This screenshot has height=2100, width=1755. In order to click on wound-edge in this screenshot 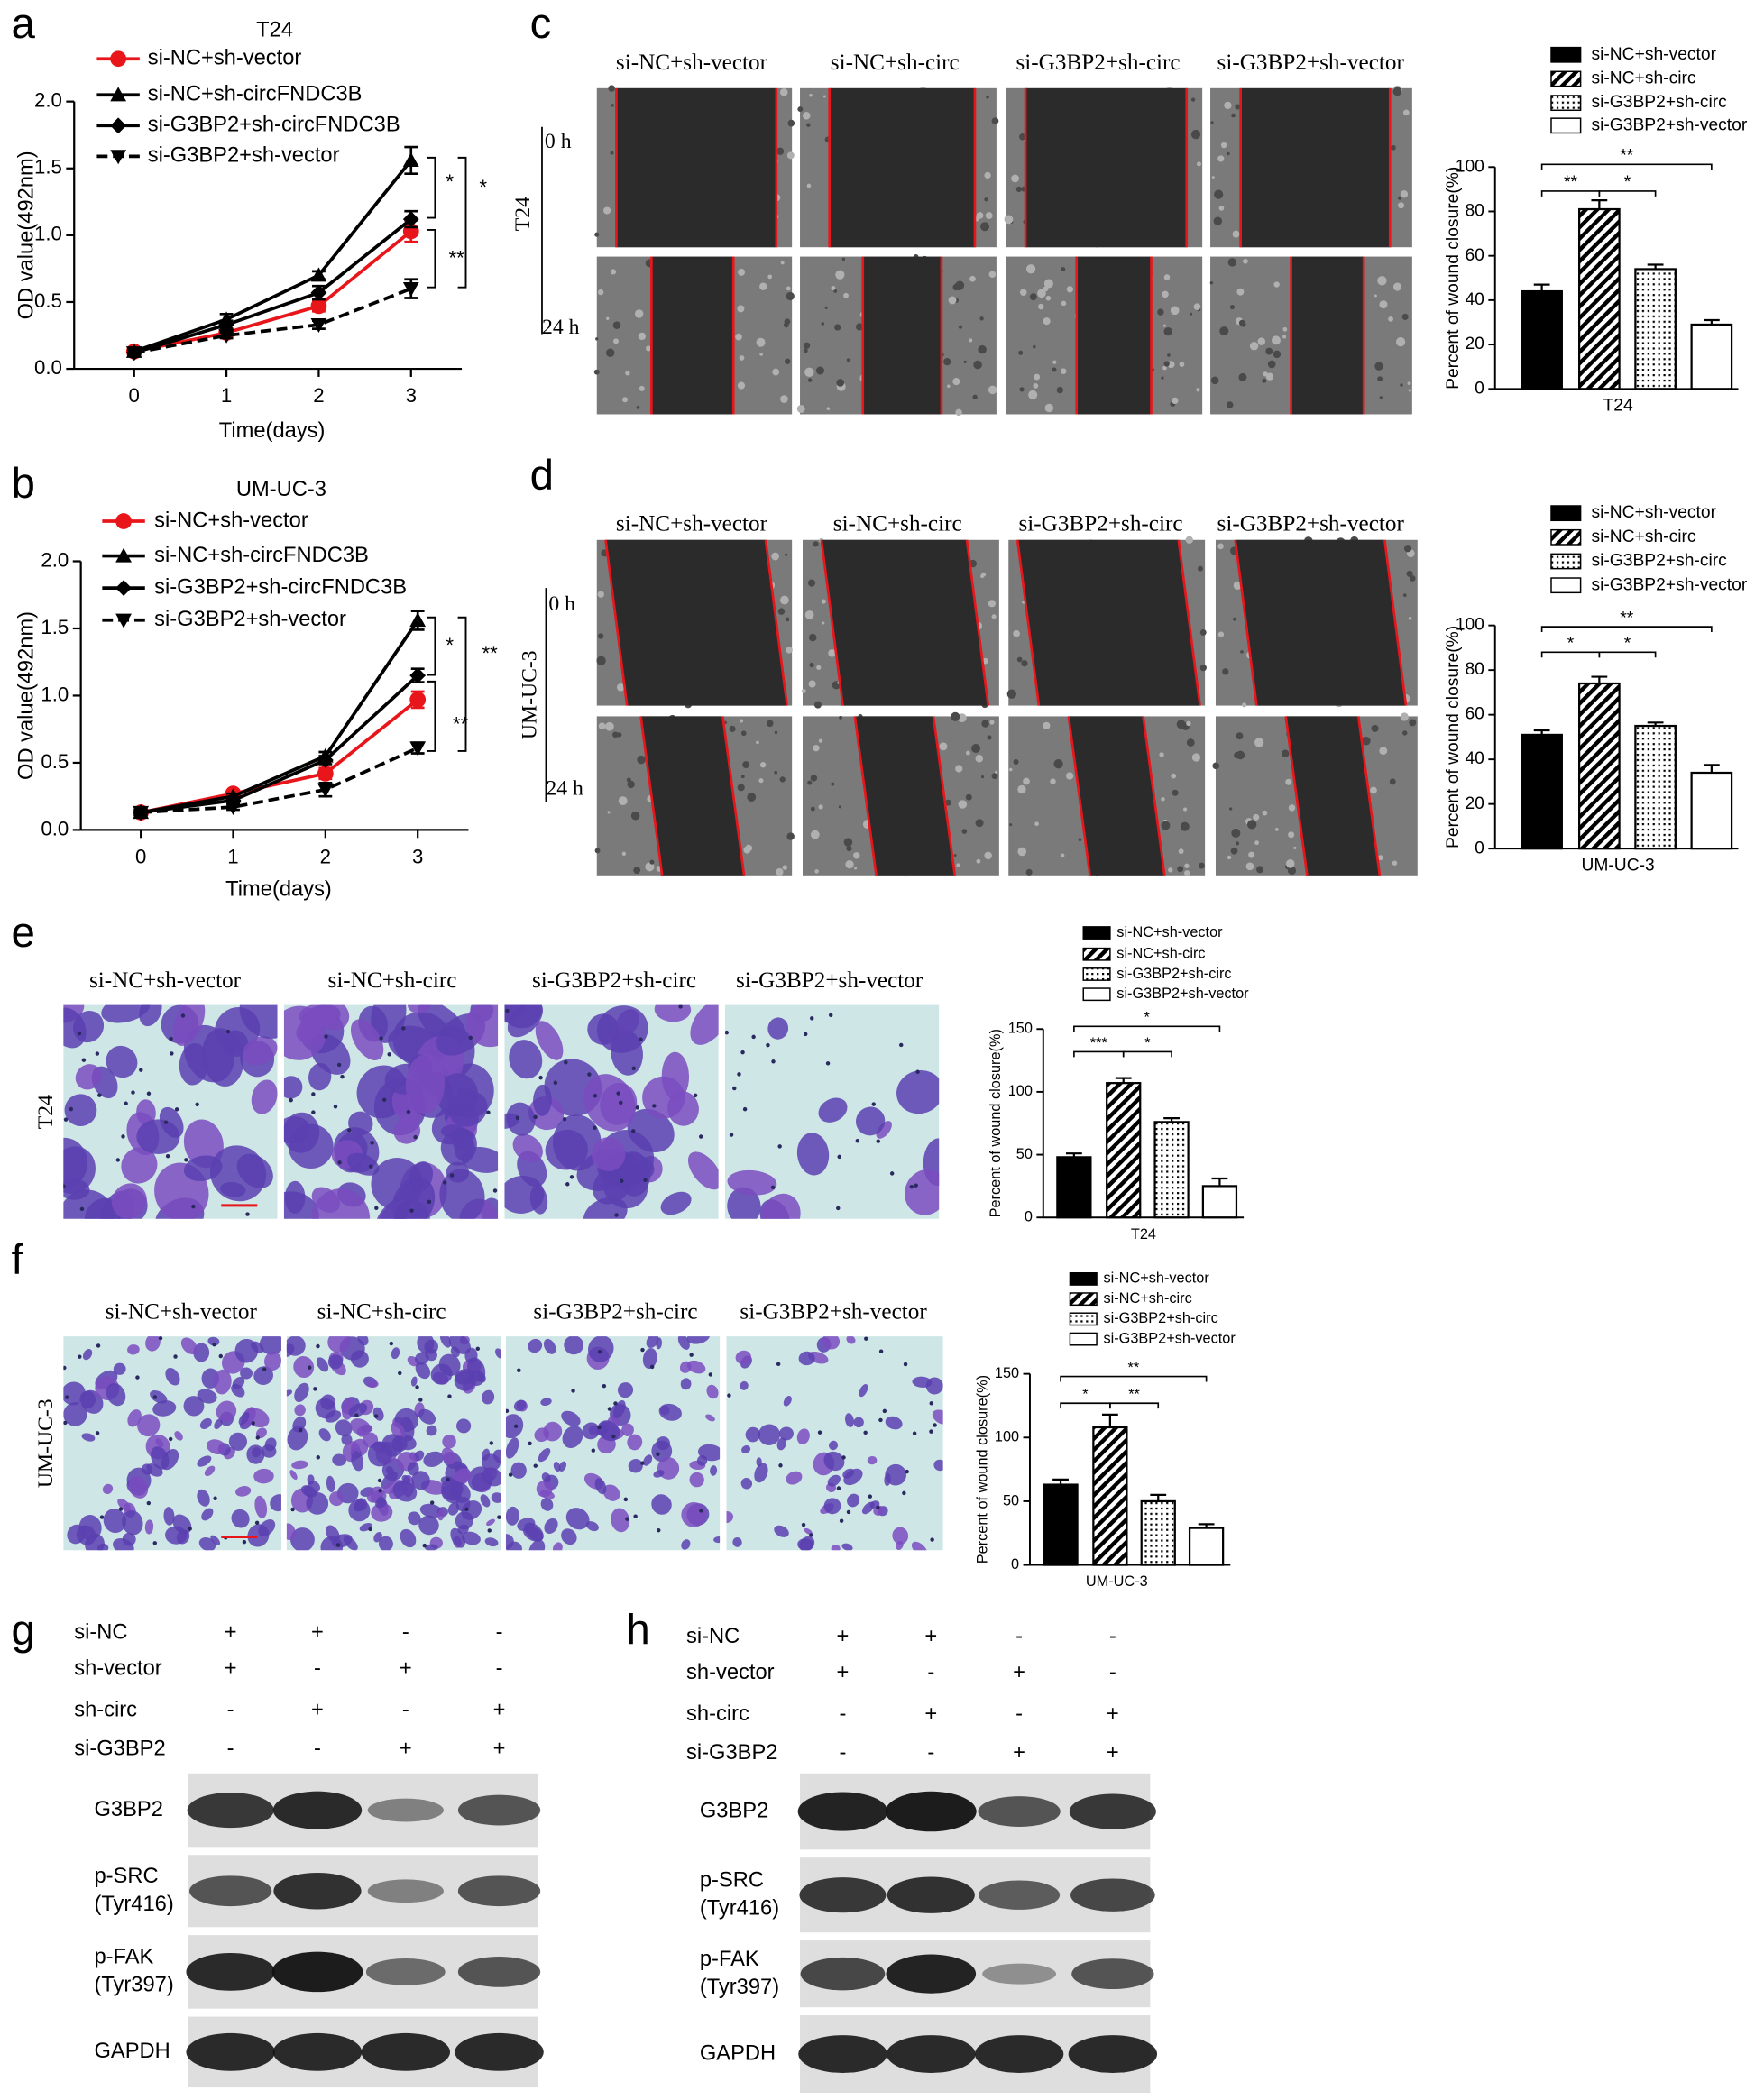, I will do `click(832, 622)`.